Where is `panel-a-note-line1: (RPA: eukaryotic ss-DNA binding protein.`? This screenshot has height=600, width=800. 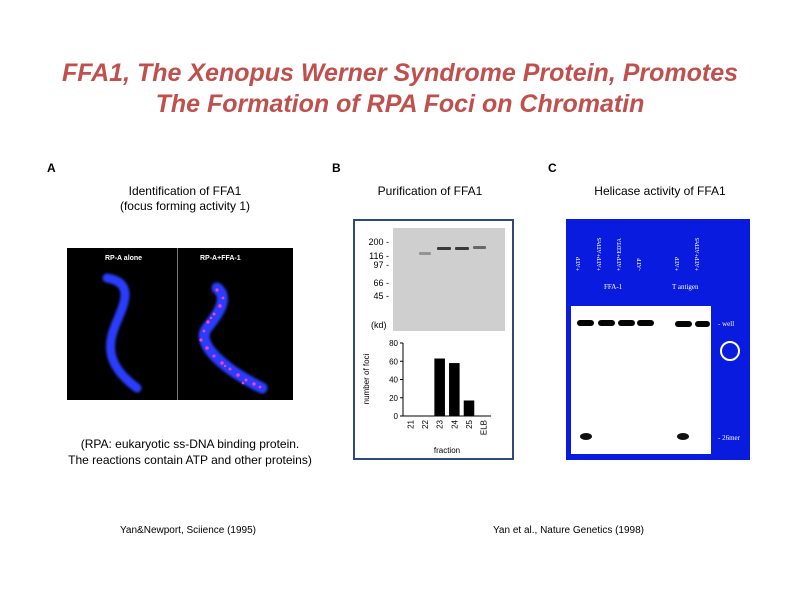 panel-a-note-line1: (RPA: eukaryotic ss-DNA binding protein. is located at coordinates (190, 444).